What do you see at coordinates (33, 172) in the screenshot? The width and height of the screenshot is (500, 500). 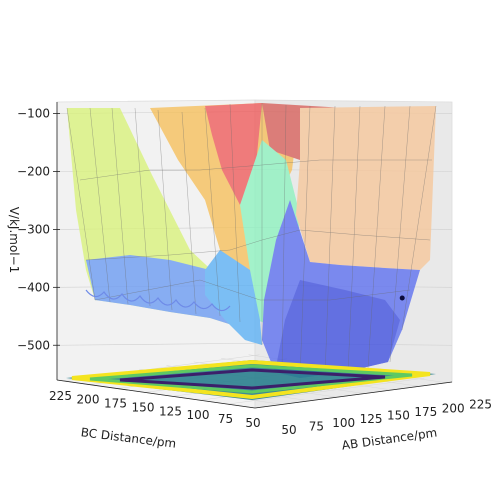 I see `z-tick-label: −200` at bounding box center [33, 172].